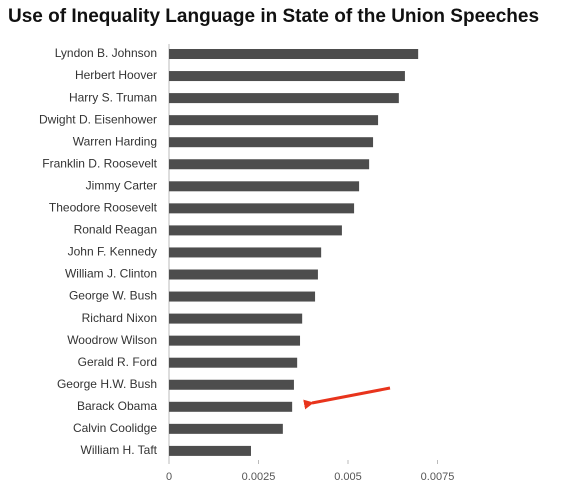 The width and height of the screenshot is (570, 486). What do you see at coordinates (117, 362) in the screenshot?
I see `y-tick-label: Gerald R. Ford` at bounding box center [117, 362].